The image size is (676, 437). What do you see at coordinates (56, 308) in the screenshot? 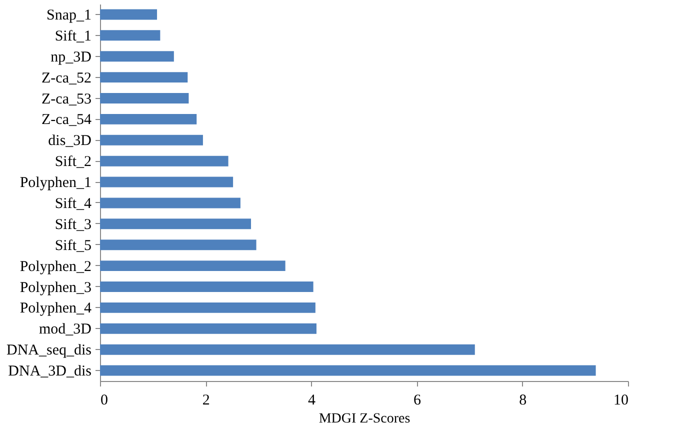
I see `y-tick-label: Polyphen_4` at bounding box center [56, 308].